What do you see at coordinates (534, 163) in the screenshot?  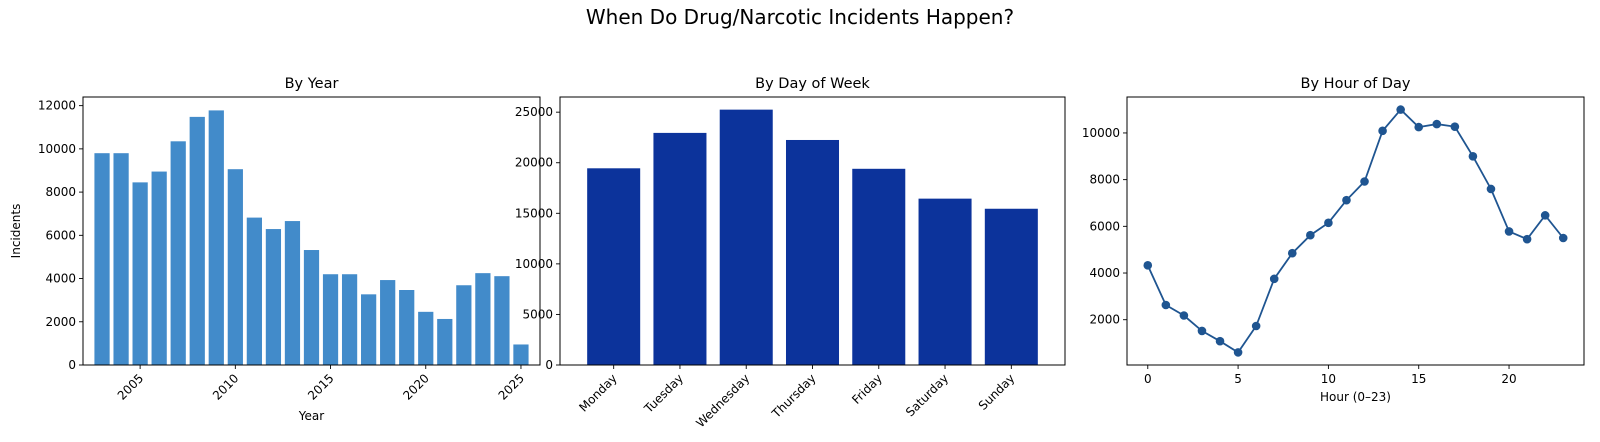 I see `y-tick-label: 20000` at bounding box center [534, 163].